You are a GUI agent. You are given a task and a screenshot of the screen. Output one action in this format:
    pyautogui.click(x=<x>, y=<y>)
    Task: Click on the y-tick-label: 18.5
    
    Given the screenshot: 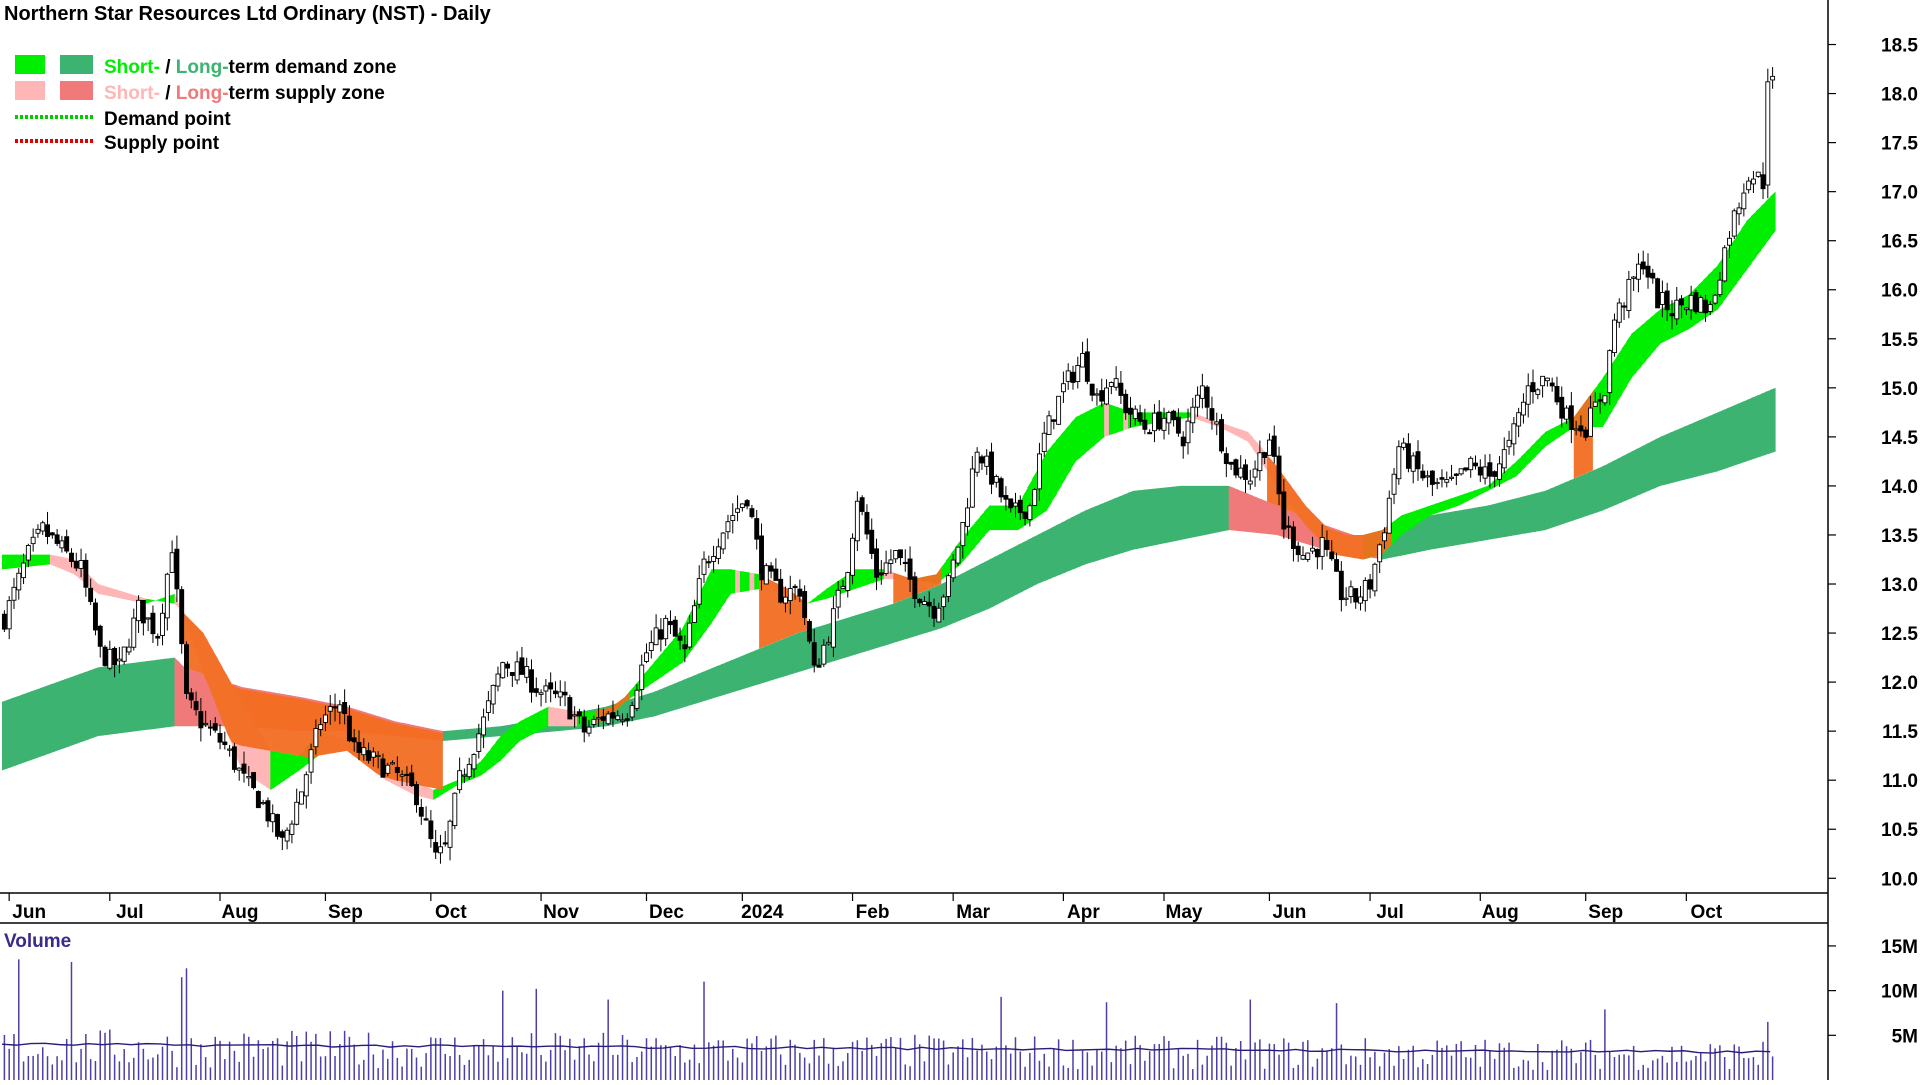 What is the action you would take?
    pyautogui.click(x=1899, y=46)
    